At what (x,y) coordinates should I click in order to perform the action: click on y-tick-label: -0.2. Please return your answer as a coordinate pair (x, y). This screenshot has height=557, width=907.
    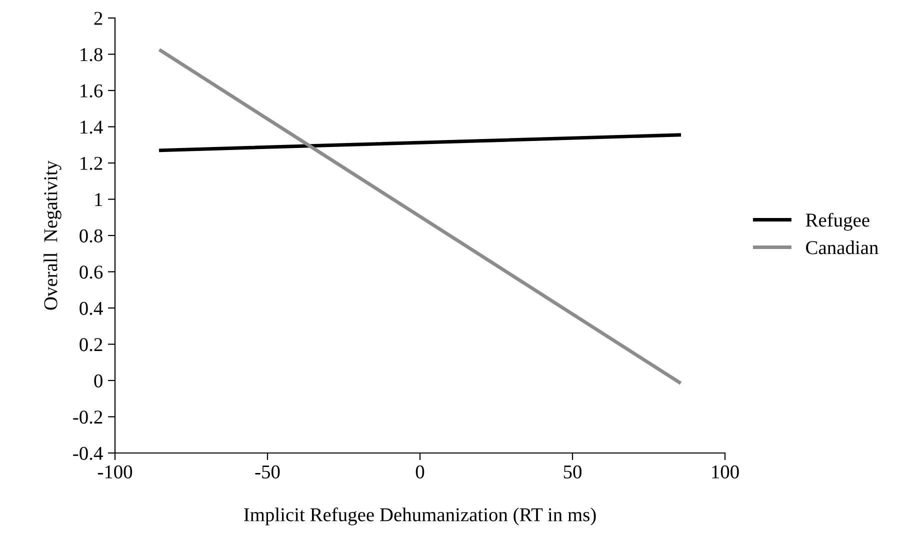
    Looking at the image, I should click on (87, 417).